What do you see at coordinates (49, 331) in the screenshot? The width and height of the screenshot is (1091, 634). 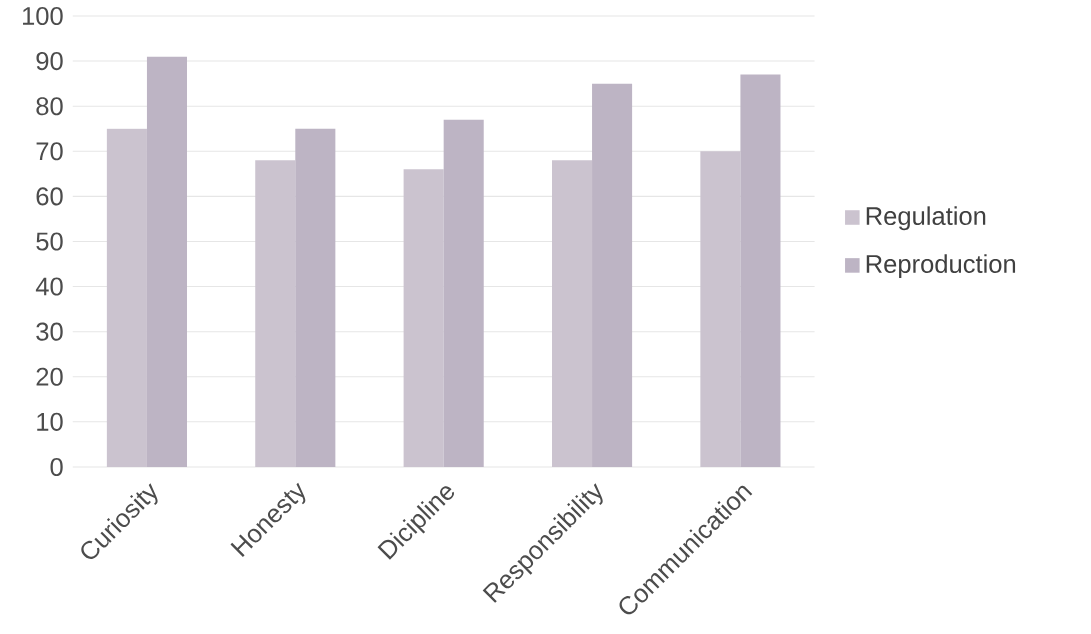 I see `y-tick-label: 30` at bounding box center [49, 331].